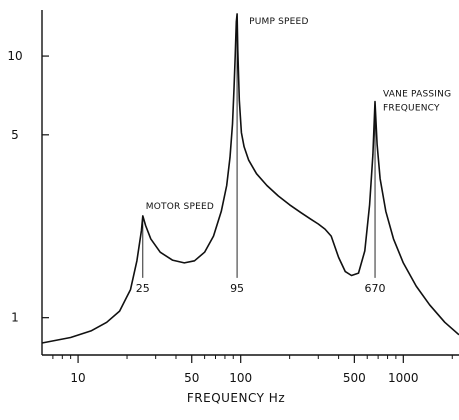  Describe the element at coordinates (15, 318) in the screenshot. I see `y-tick-label: 1` at that location.